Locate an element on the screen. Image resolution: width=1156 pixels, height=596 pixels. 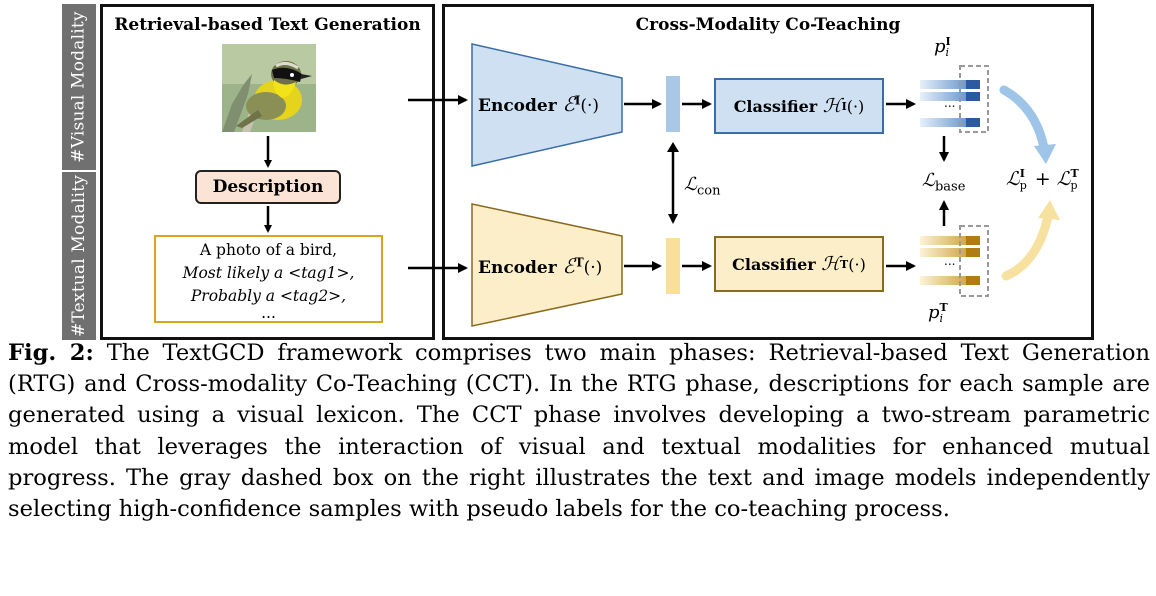
visual-modality-tab: #Visual Modality is located at coordinates (79, 87).